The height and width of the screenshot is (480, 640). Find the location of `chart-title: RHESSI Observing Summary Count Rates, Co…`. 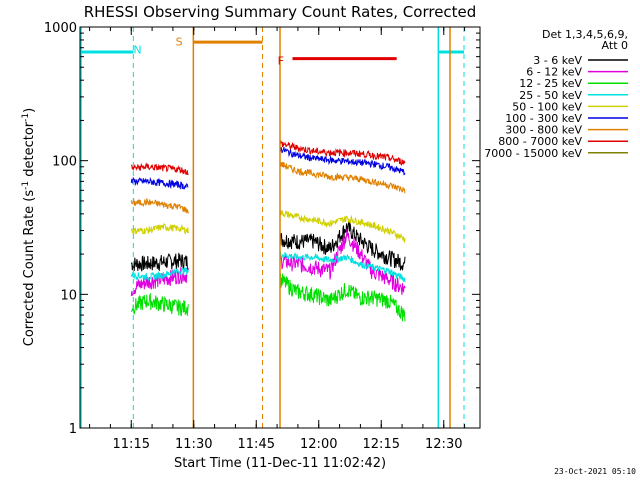

chart-title: RHESSI Observing Summary Count Rates, Co… is located at coordinates (280, 12).